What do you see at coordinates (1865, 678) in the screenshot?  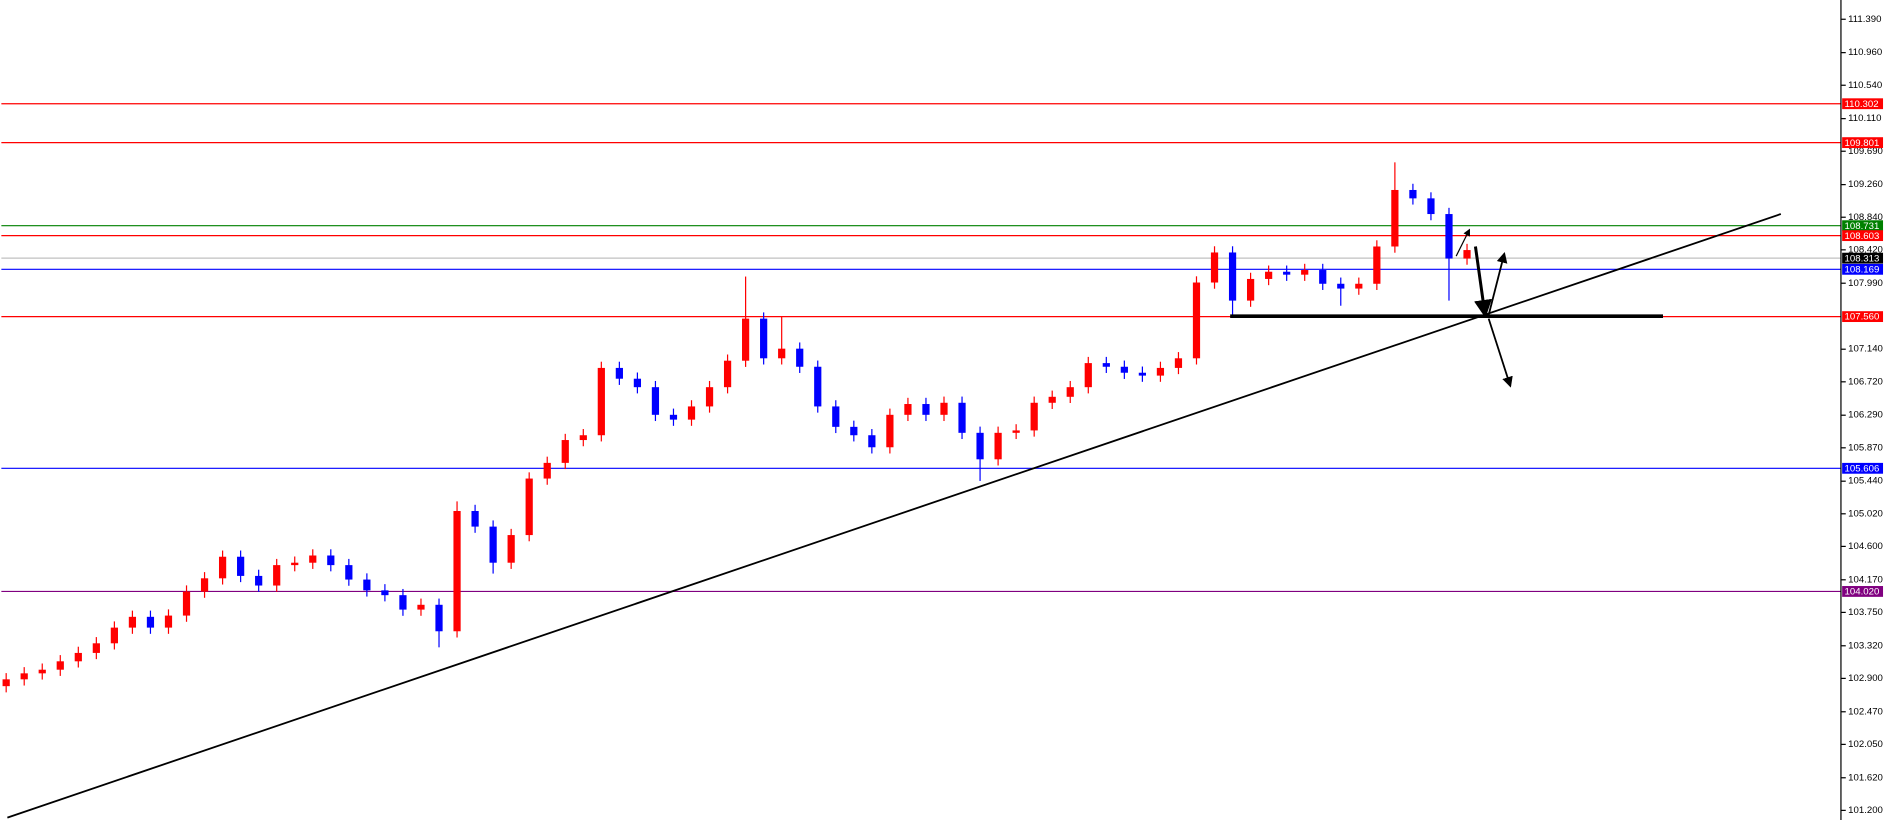 I see `y-tick-label: 102.900` at bounding box center [1865, 678].